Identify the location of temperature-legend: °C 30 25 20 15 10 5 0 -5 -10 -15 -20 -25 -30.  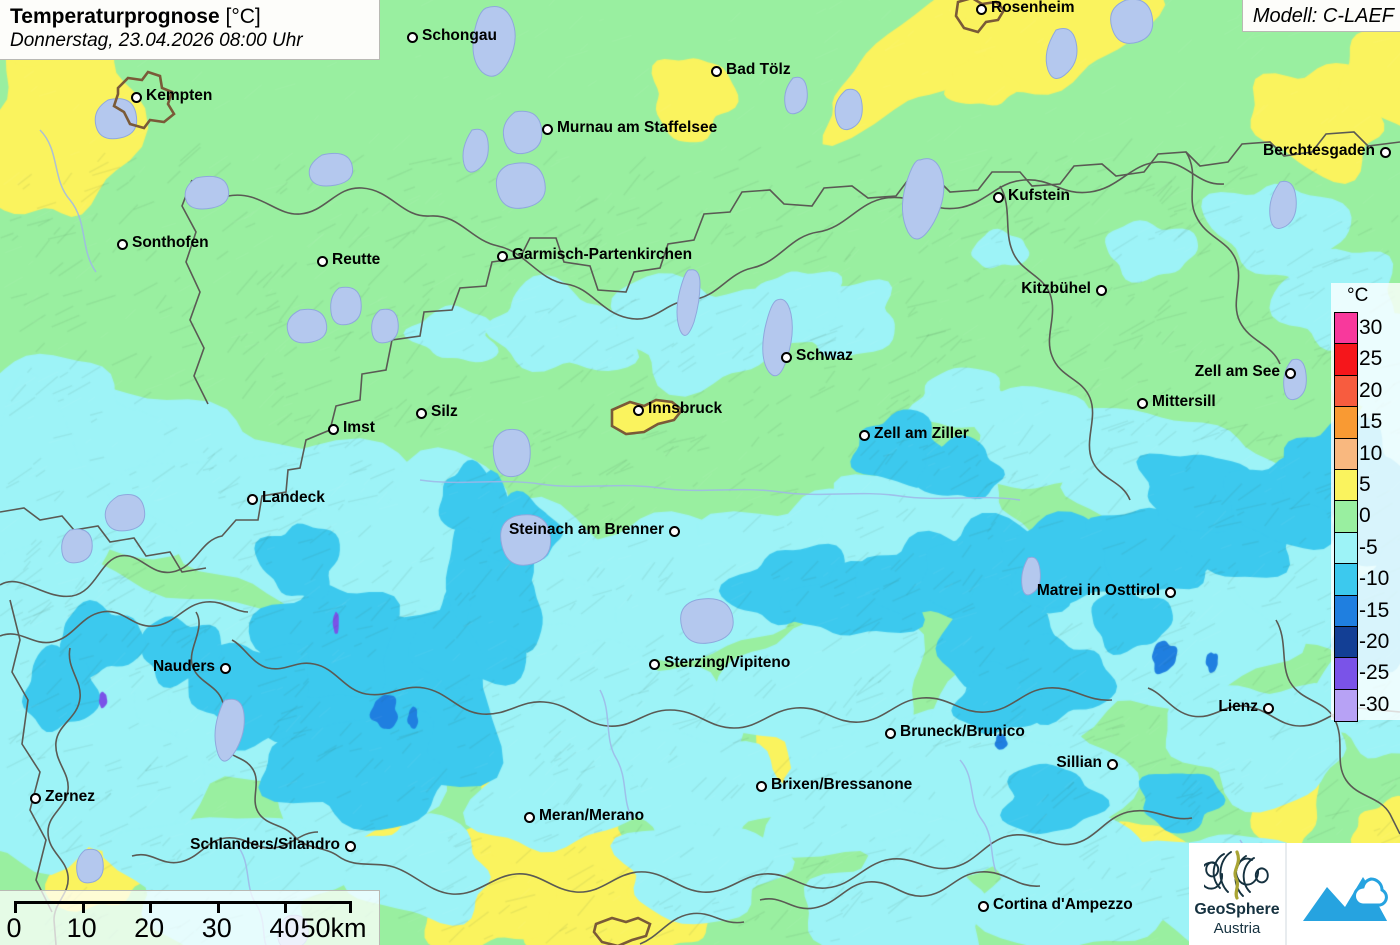
(1365, 503).